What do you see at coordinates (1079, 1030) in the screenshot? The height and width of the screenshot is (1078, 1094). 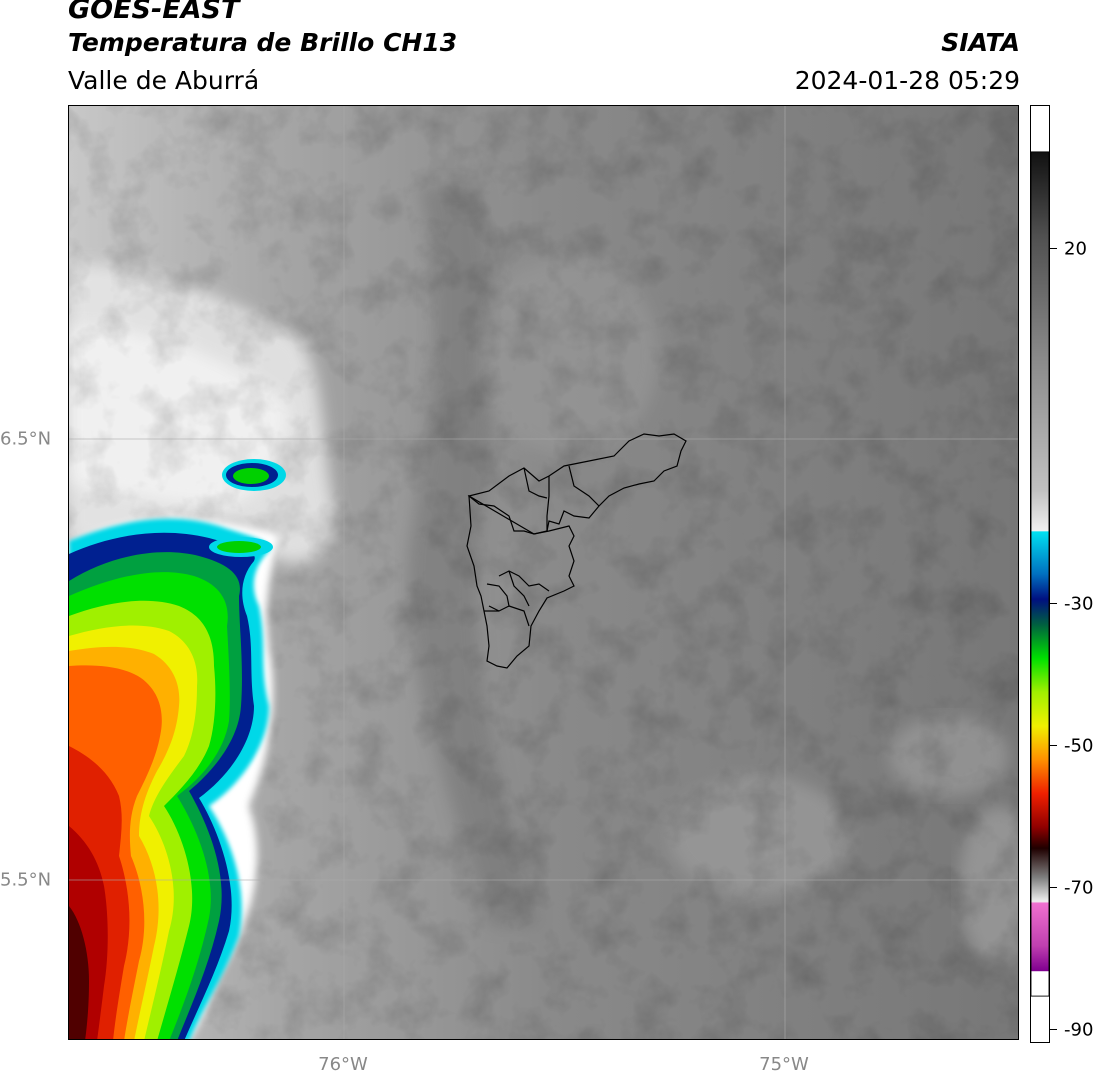 I see `colorbar-label-minus90: -90` at bounding box center [1079, 1030].